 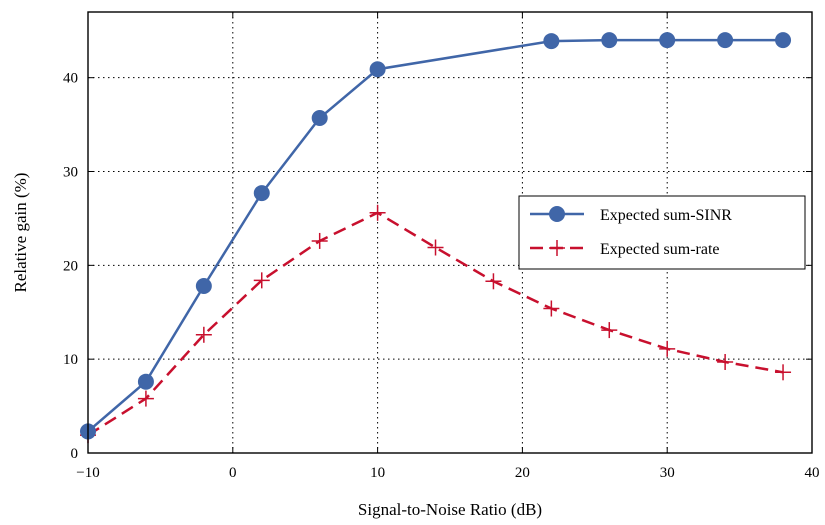 I want to click on x-tick-label: 40, so click(x=812, y=473).